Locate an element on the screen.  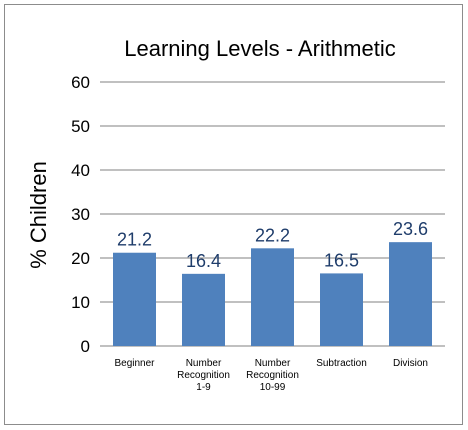
chart-title: Learning Levels - Arithmetic is located at coordinates (259, 48).